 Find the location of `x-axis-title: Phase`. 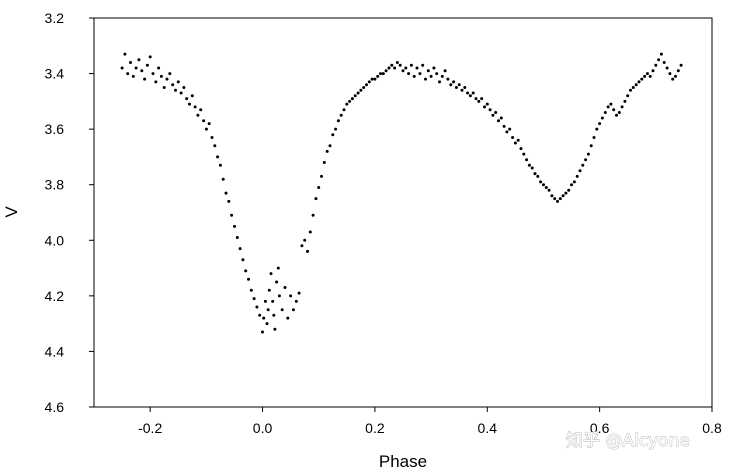

x-axis-title: Phase is located at coordinates (403, 461).